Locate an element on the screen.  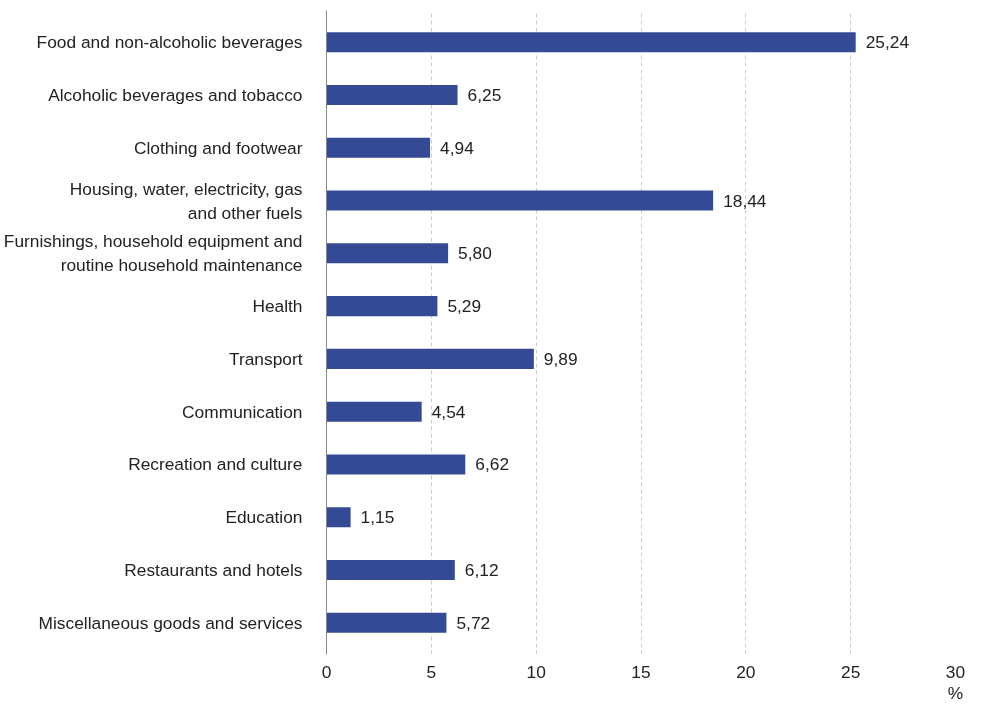
x-tick-label: 0 is located at coordinates (326, 671).